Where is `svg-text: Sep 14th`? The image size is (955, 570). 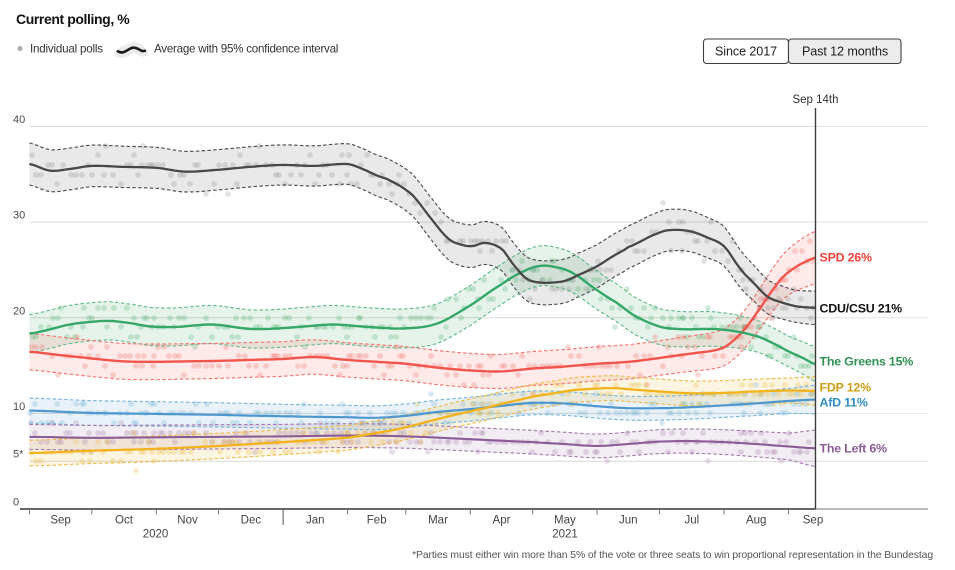
svg-text: Sep 14th is located at coordinates (815, 100).